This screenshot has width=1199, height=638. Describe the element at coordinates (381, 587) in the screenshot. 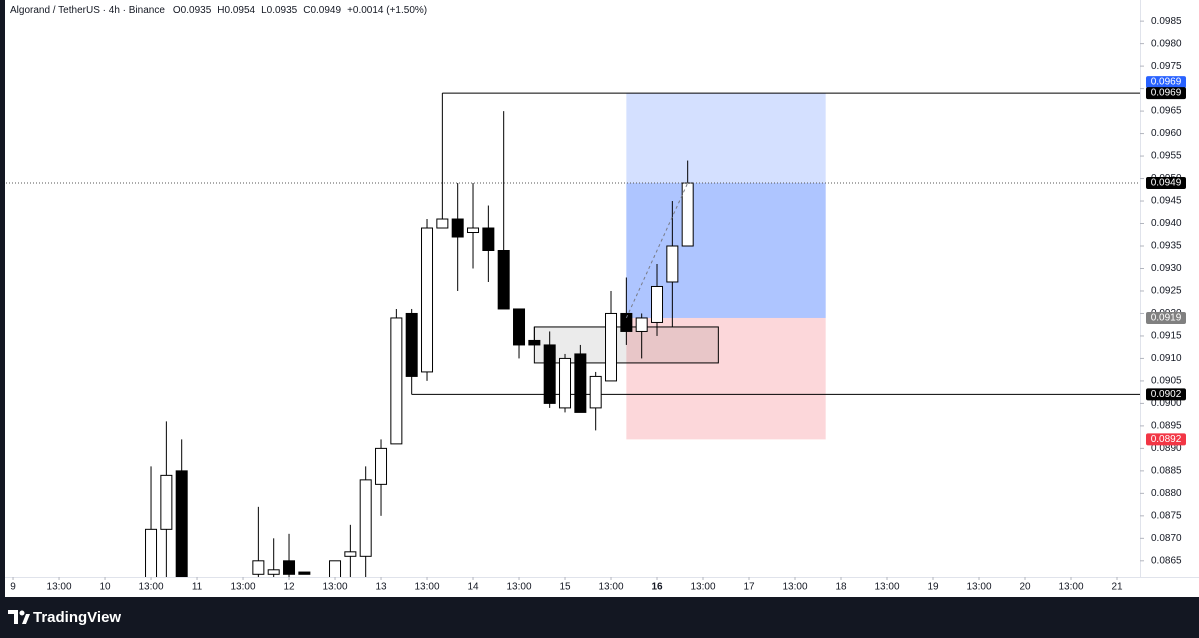

I see `x-tick-label: 13` at that location.